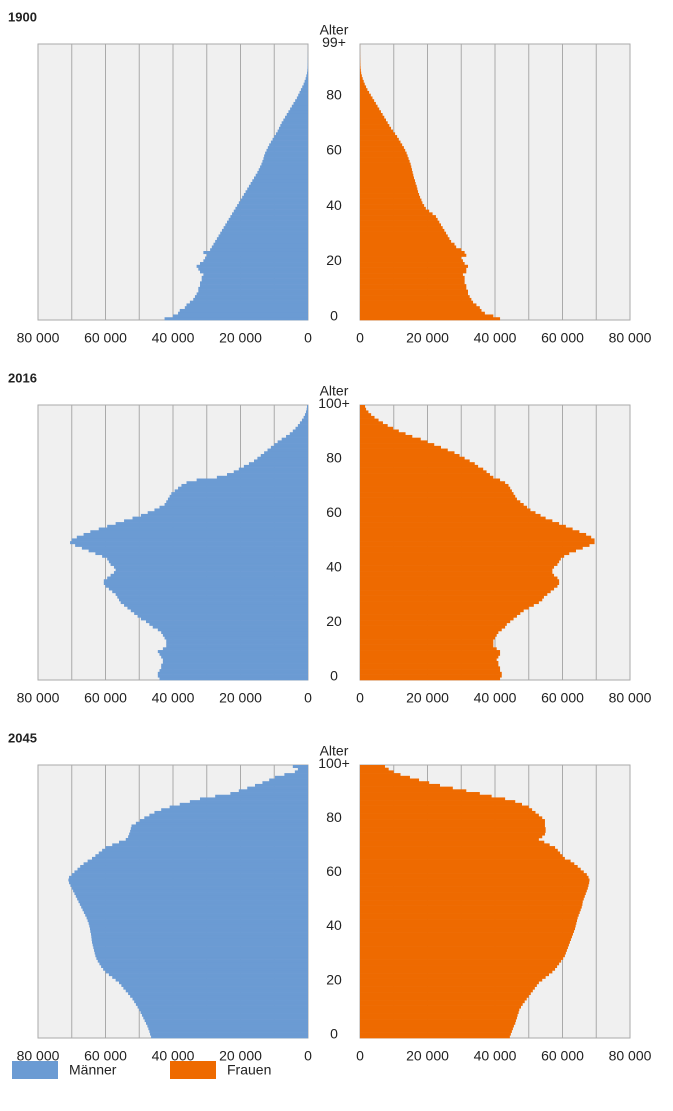 The image size is (673, 1111). Describe the element at coordinates (334, 1033) in the screenshot. I see `y-tick-label: 0` at that location.